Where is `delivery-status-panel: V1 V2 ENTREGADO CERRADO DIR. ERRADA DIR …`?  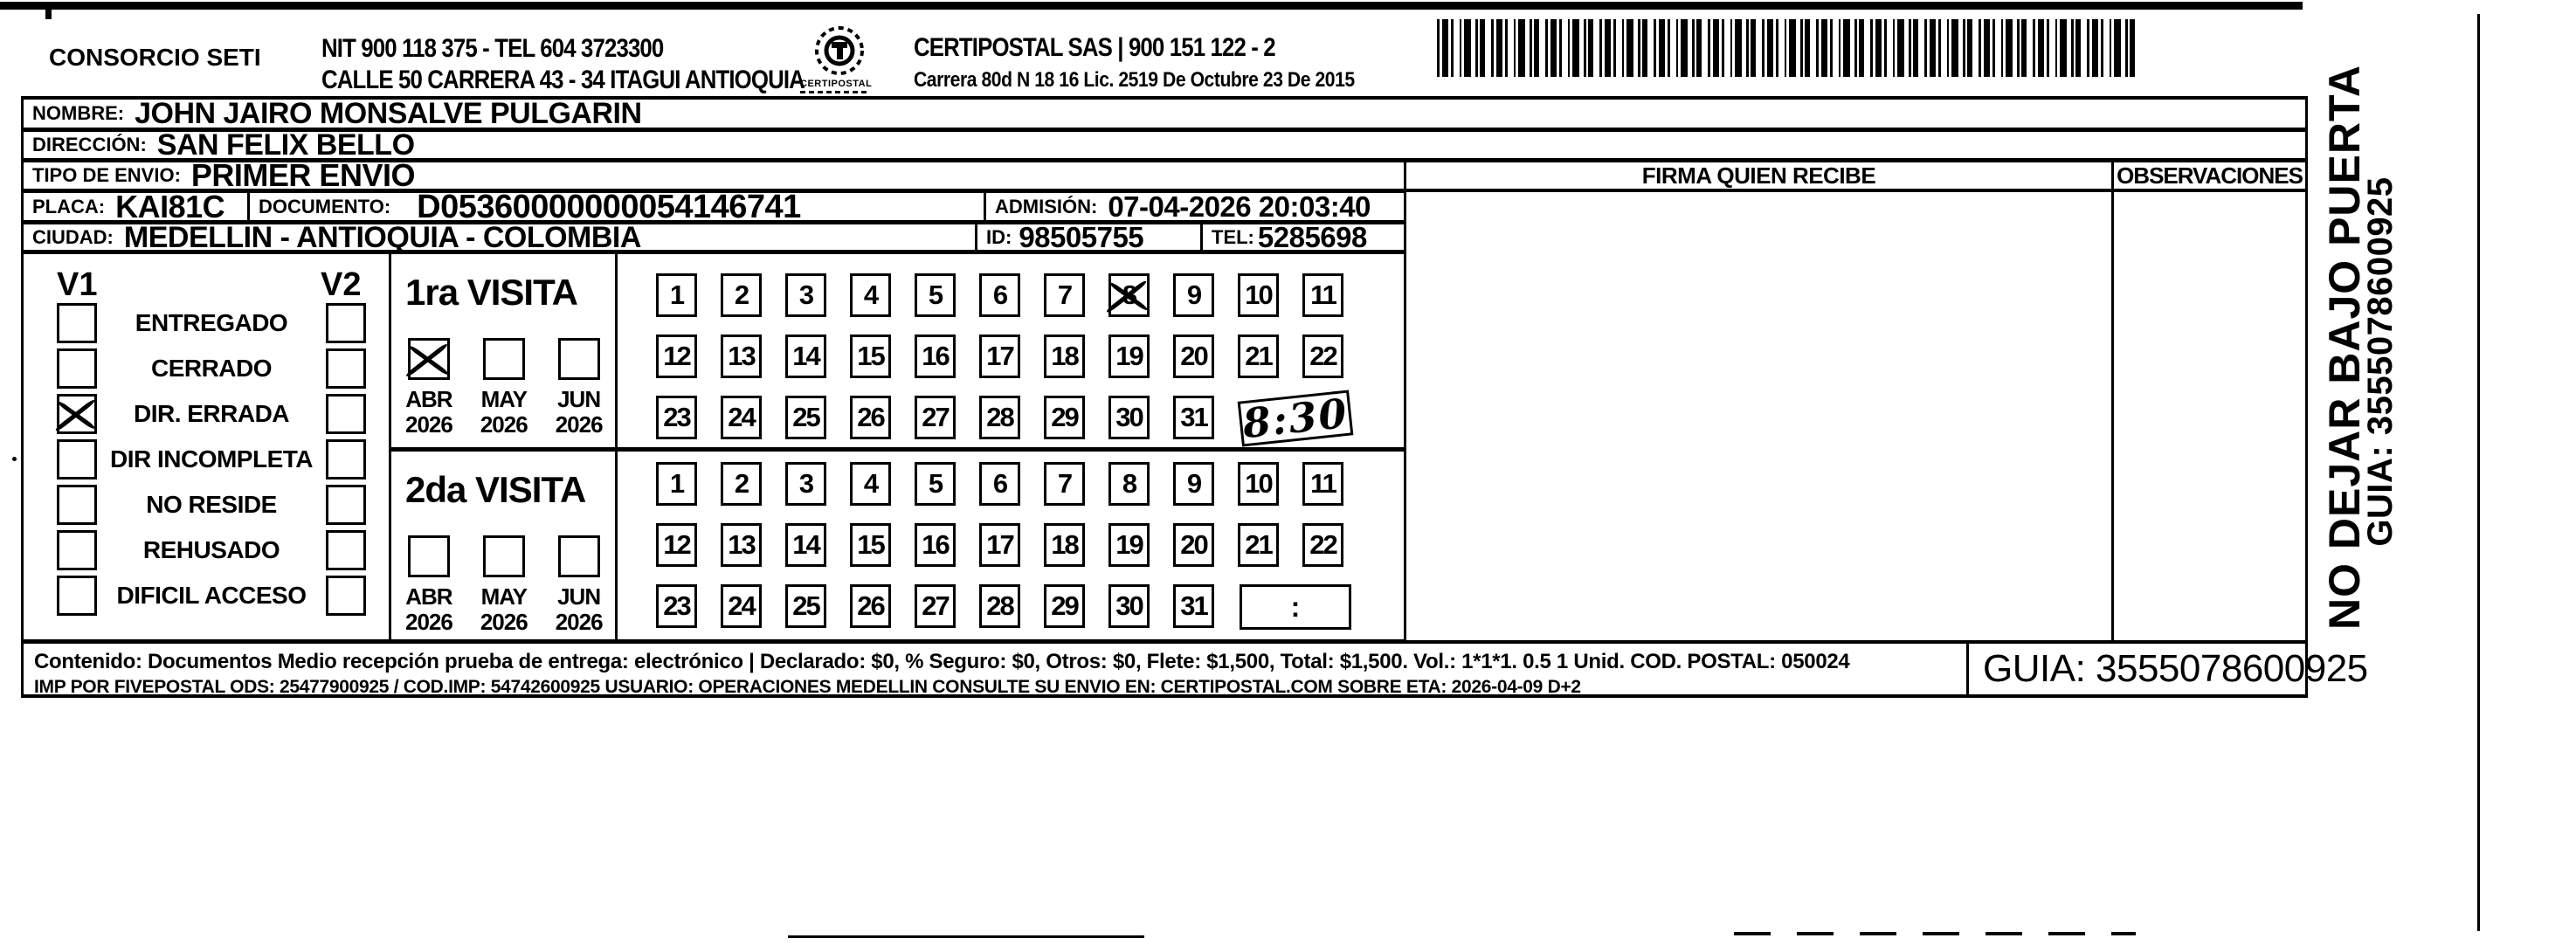 delivery-status-panel: V1 V2 ENTREGADO CERRADO DIR. ERRADA DIR … is located at coordinates (206, 447).